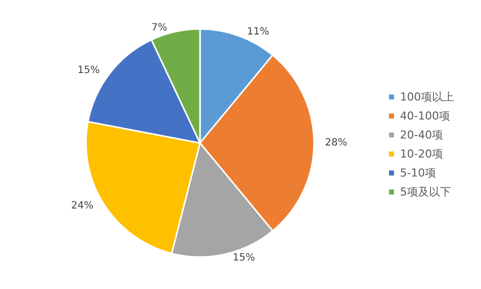 This screenshot has height=289, width=481. I want to click on legend-label: 100项以上, so click(427, 97).